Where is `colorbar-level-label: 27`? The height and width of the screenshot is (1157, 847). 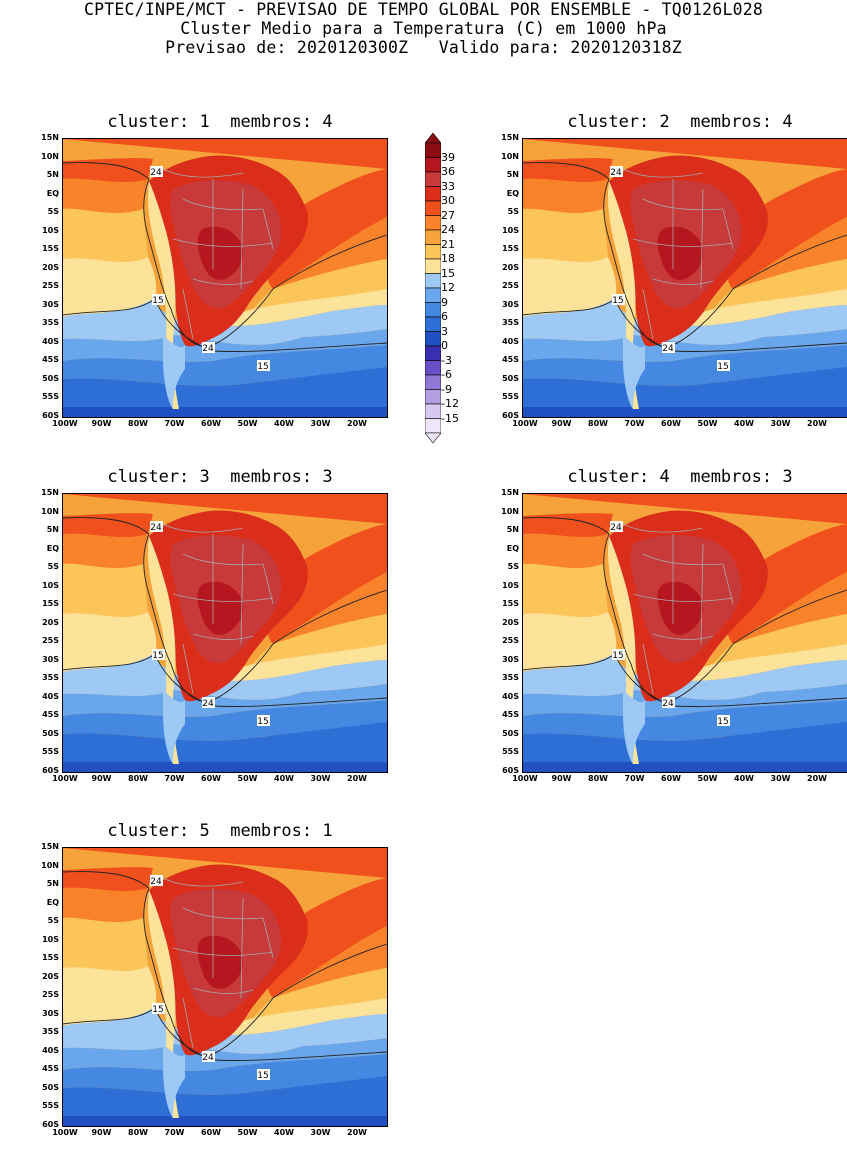 colorbar-level-label: 27 is located at coordinates (448, 215).